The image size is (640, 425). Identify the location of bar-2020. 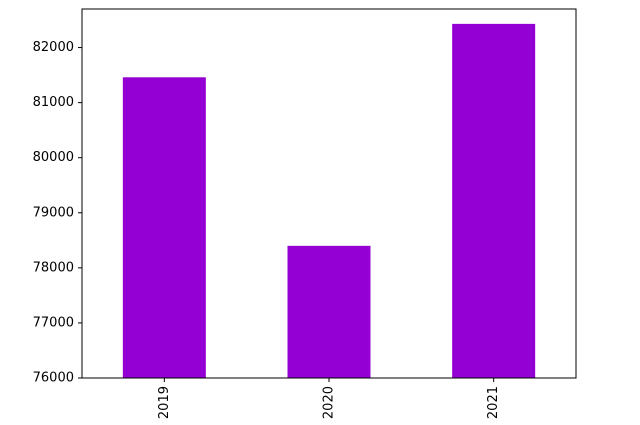
(329, 311).